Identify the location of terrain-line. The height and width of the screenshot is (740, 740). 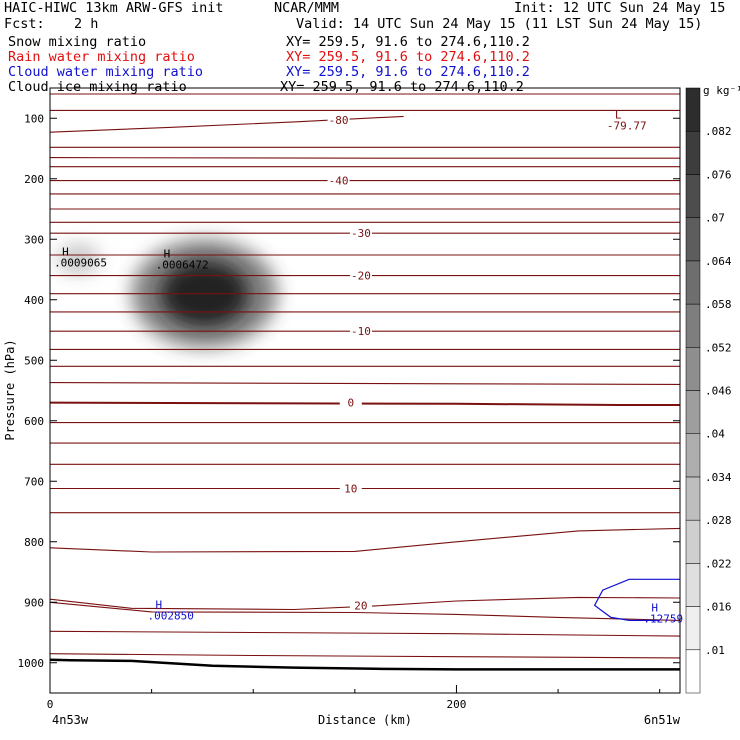
(365, 664).